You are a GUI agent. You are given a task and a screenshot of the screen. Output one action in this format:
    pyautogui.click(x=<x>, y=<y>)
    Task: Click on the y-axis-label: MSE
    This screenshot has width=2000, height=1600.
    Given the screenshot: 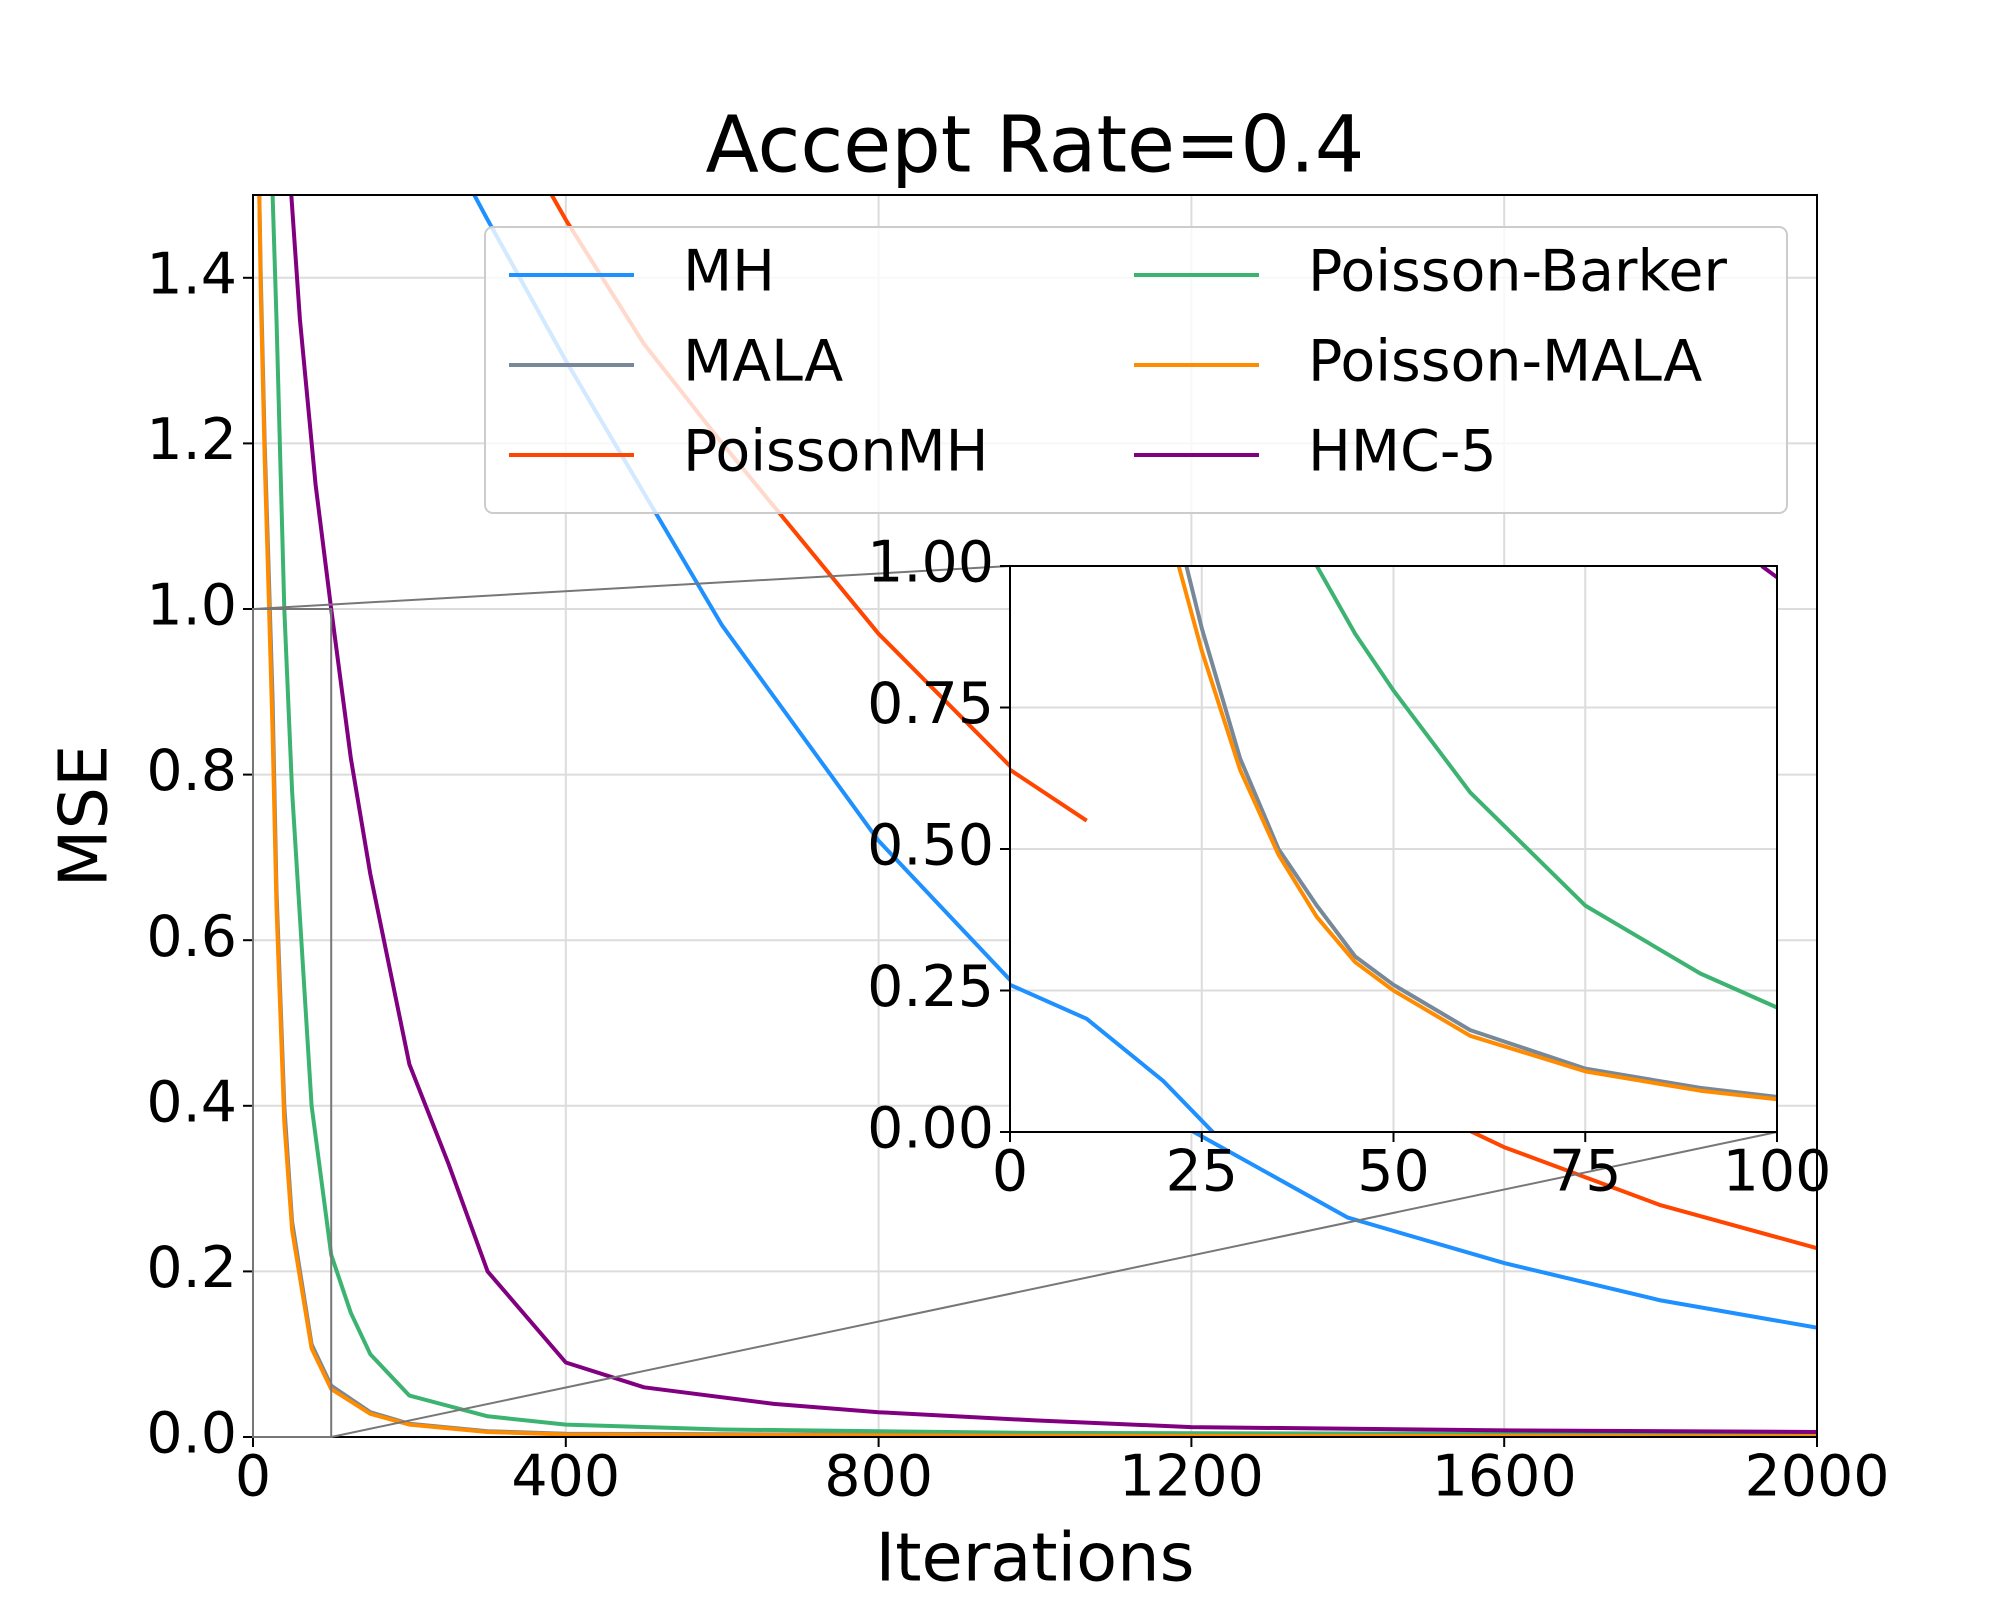 What is the action you would take?
    pyautogui.click(x=84, y=816)
    